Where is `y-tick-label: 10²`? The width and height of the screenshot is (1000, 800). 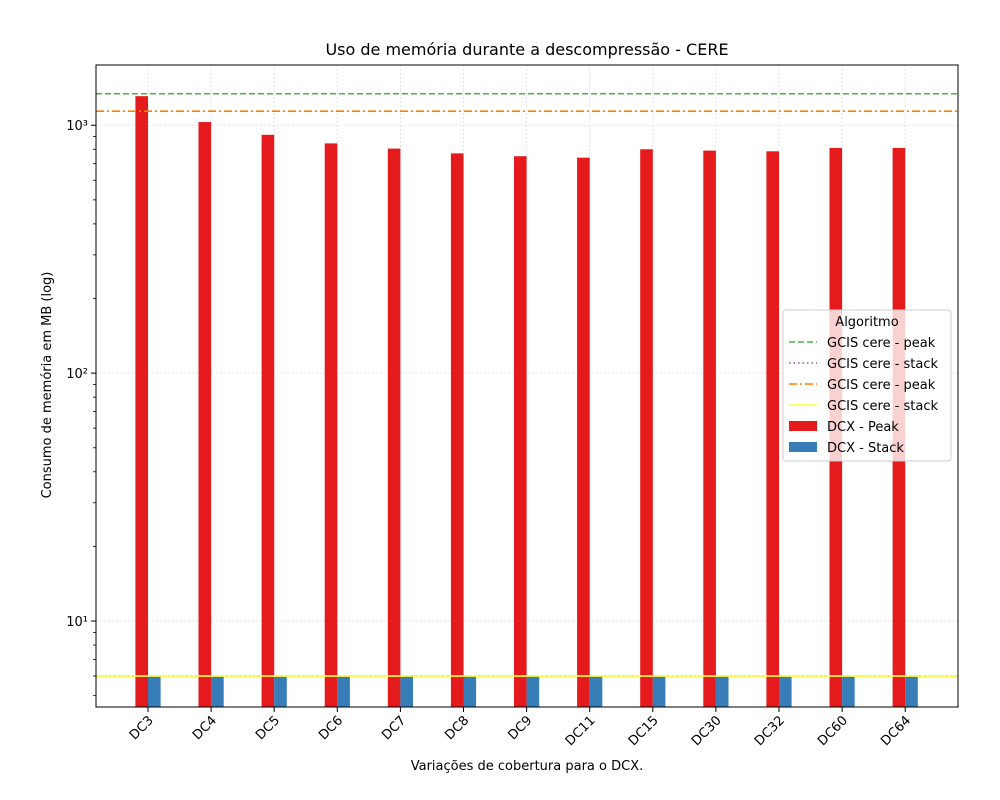
y-tick-label: 10² is located at coordinates (77, 374).